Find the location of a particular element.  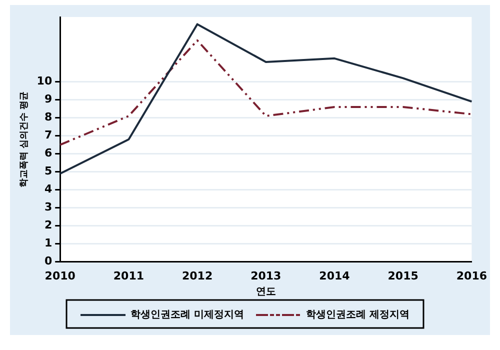

x-tick-label: 2014 is located at coordinates (334, 275).